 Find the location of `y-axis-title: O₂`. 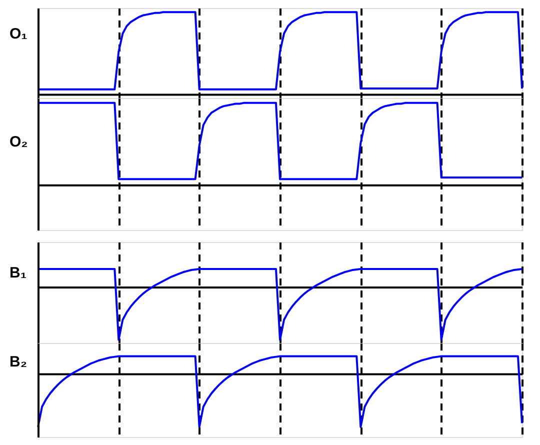

y-axis-title: O₂ is located at coordinates (19, 142).